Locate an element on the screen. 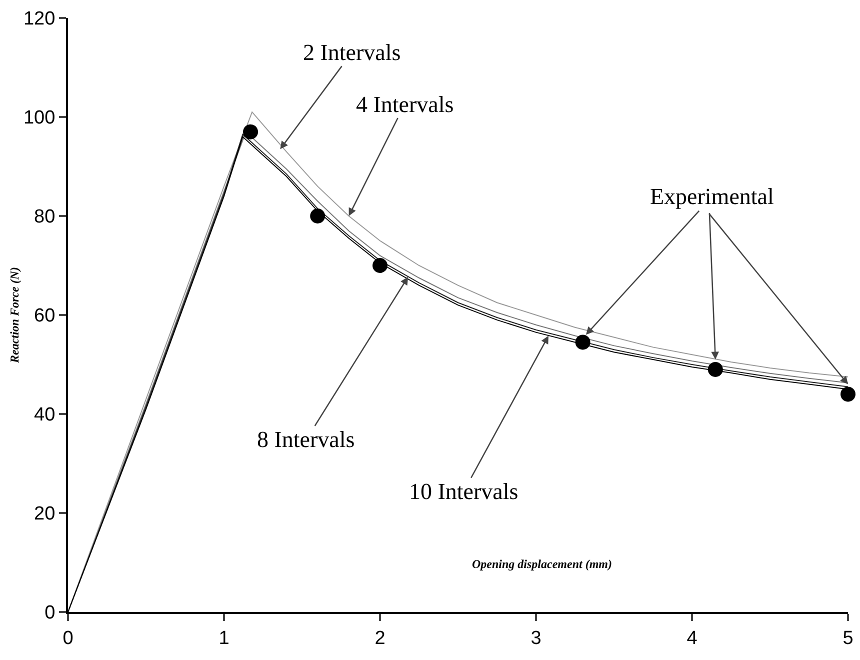 Image resolution: width=860 pixels, height=660 pixels. annotation: 4 Intervals is located at coordinates (405, 104).